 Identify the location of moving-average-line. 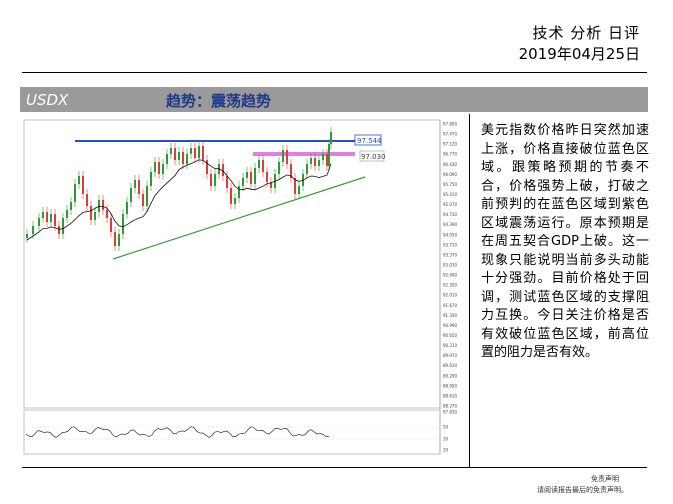
(179, 200).